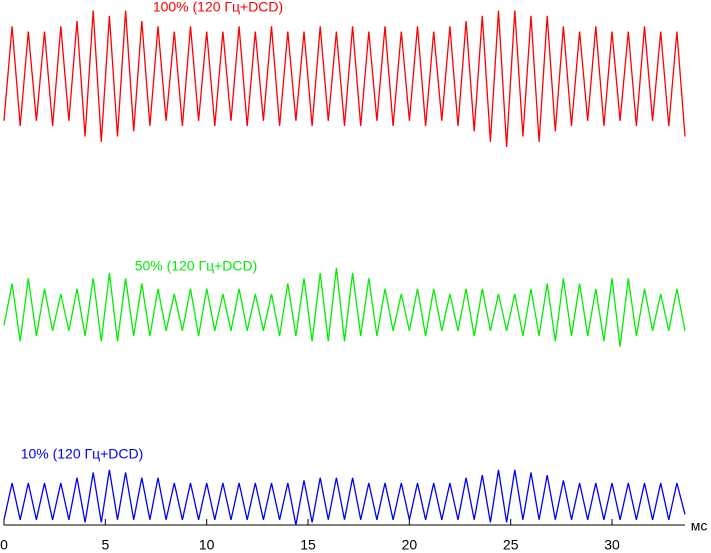  I want to click on series-label: 50% (120 Гц+DCD), so click(196, 266).